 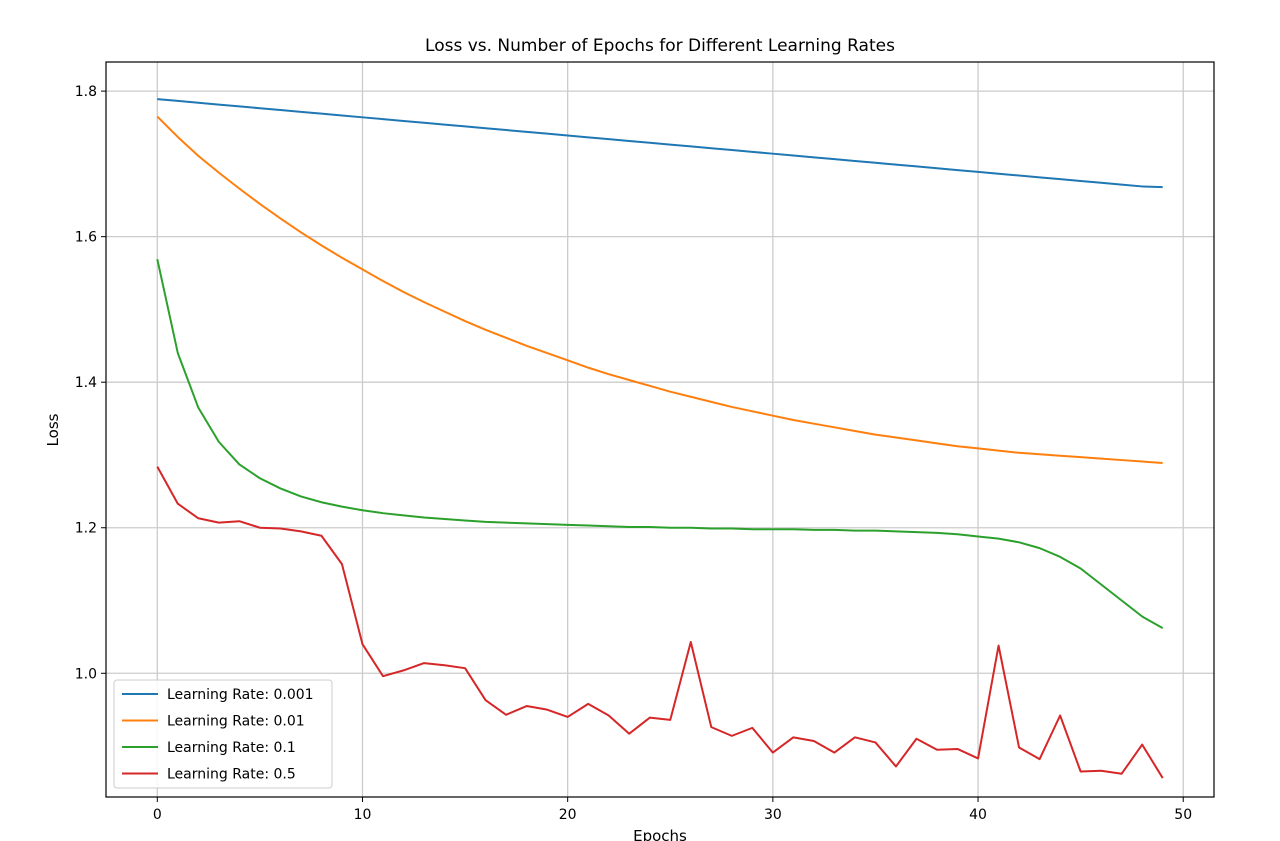 I want to click on y-axis-label: Loss, so click(x=53, y=429).